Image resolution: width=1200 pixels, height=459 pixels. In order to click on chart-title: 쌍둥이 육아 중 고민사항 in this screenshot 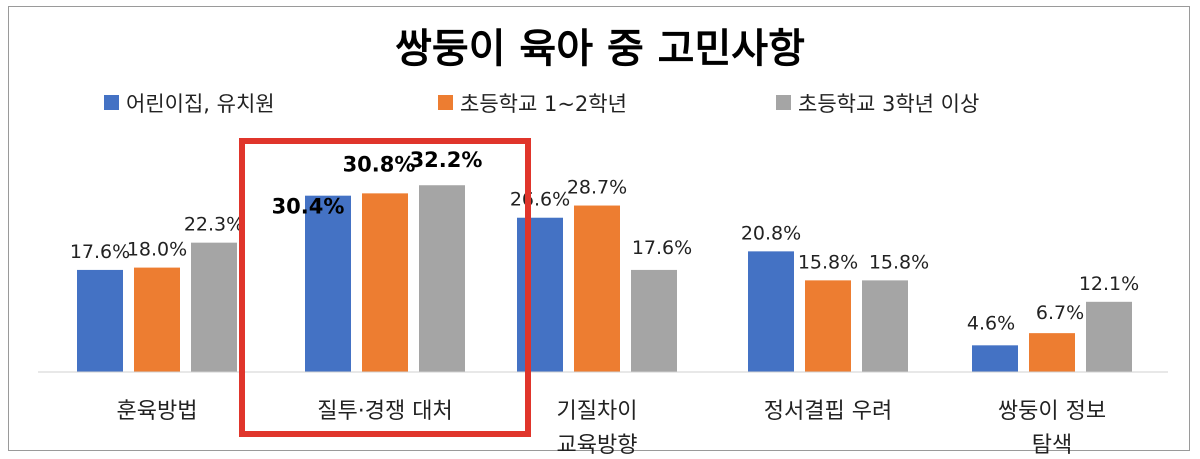, I will do `click(600, 49)`.